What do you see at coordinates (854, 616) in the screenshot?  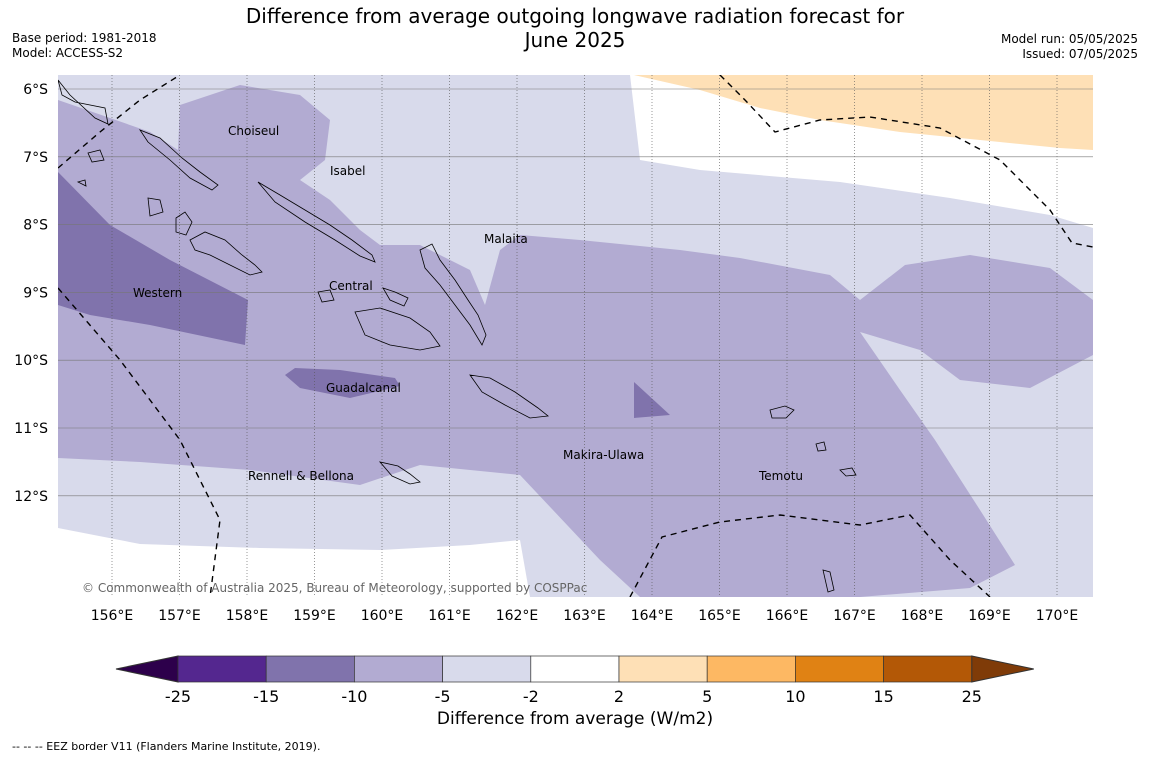 I see `longitude-tick-label: 167°E` at bounding box center [854, 616].